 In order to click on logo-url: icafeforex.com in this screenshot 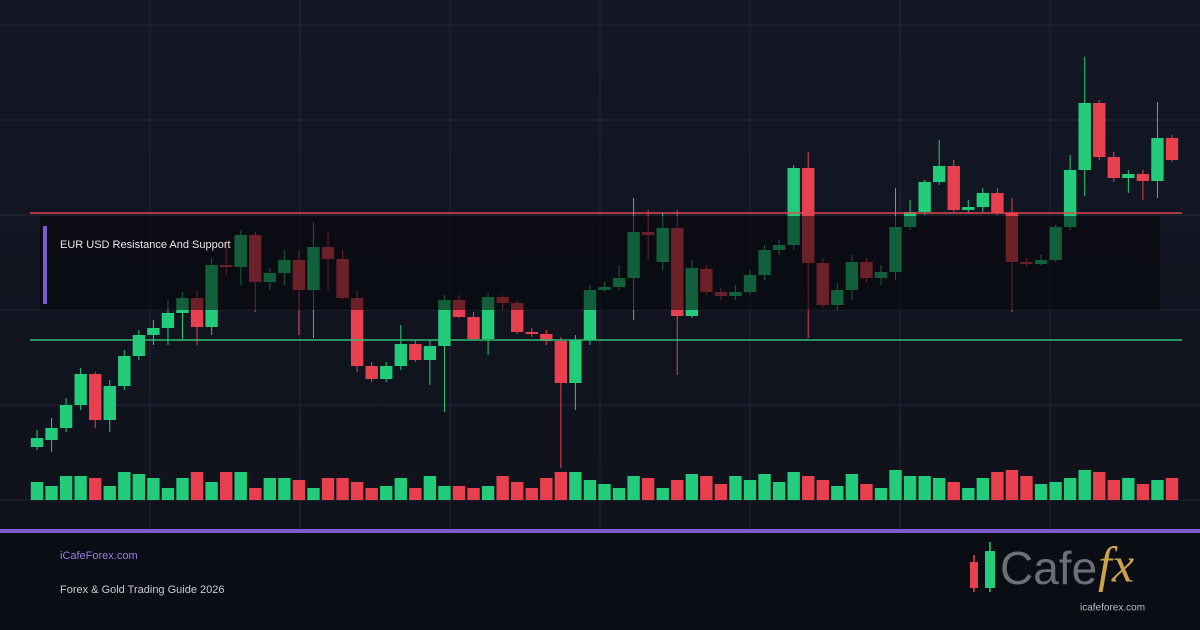, I will do `click(1112, 608)`.